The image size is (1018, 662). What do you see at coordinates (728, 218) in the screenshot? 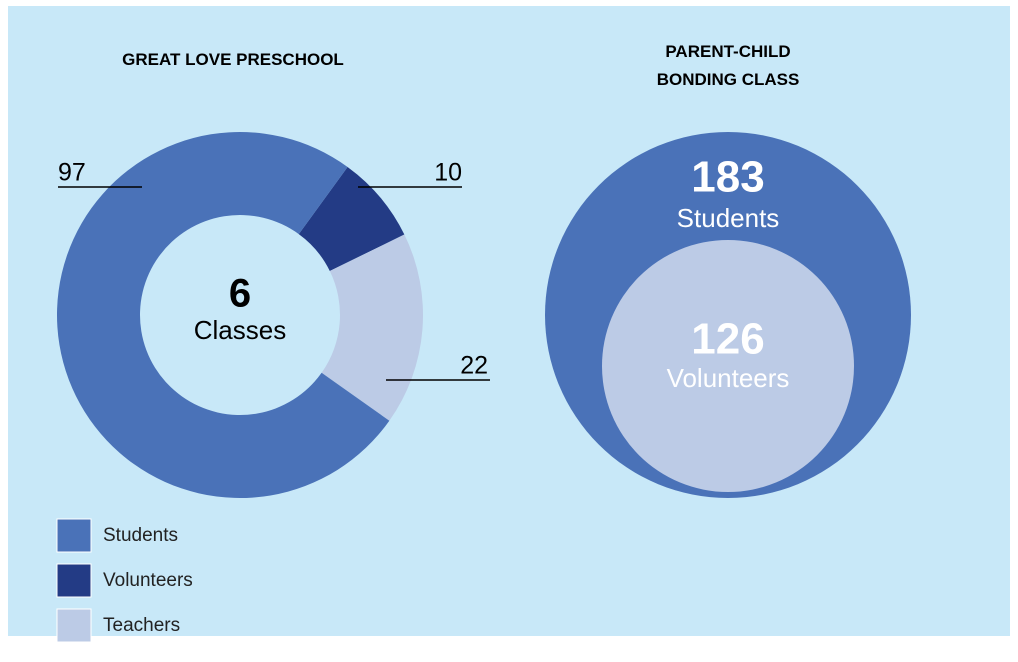
I see `category-label: Students` at bounding box center [728, 218].